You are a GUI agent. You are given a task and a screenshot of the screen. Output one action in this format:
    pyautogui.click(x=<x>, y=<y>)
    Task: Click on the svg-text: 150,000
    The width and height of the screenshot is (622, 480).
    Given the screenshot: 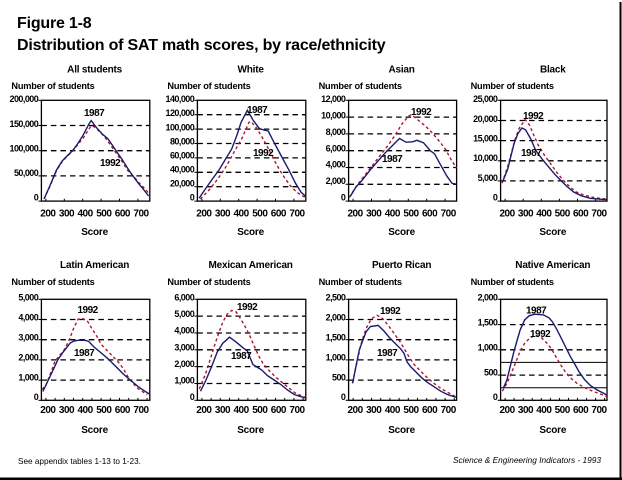 What is the action you would take?
    pyautogui.click(x=24, y=124)
    